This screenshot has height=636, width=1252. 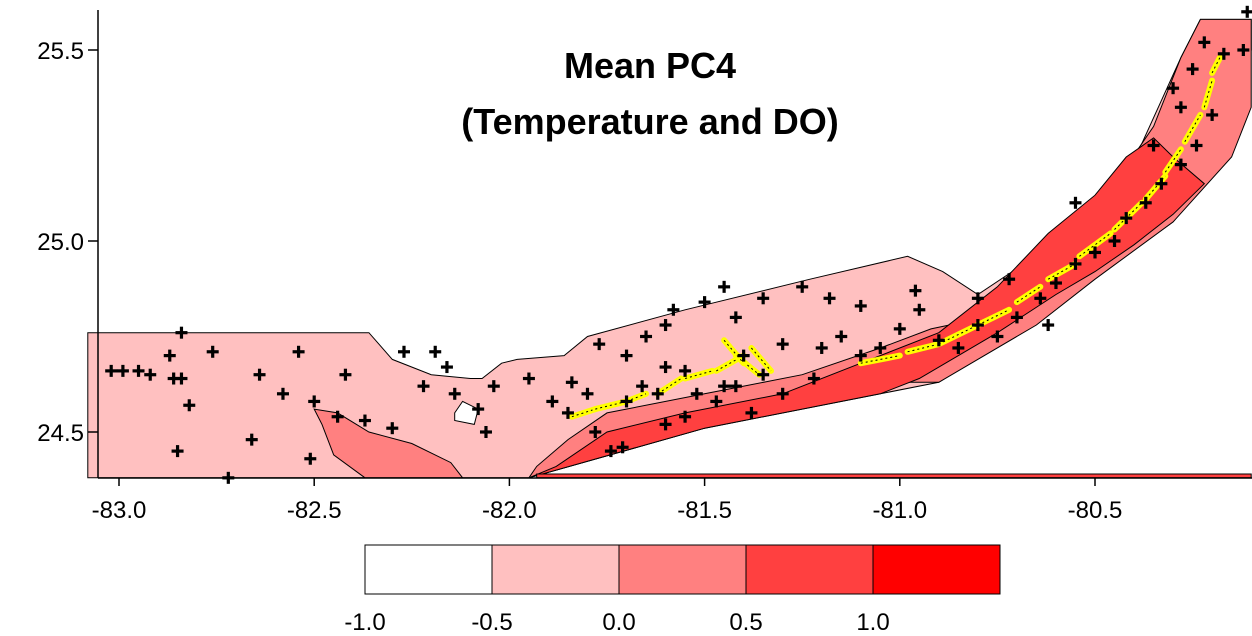 I want to click on legend-label-3: 0.5, so click(x=745, y=622).